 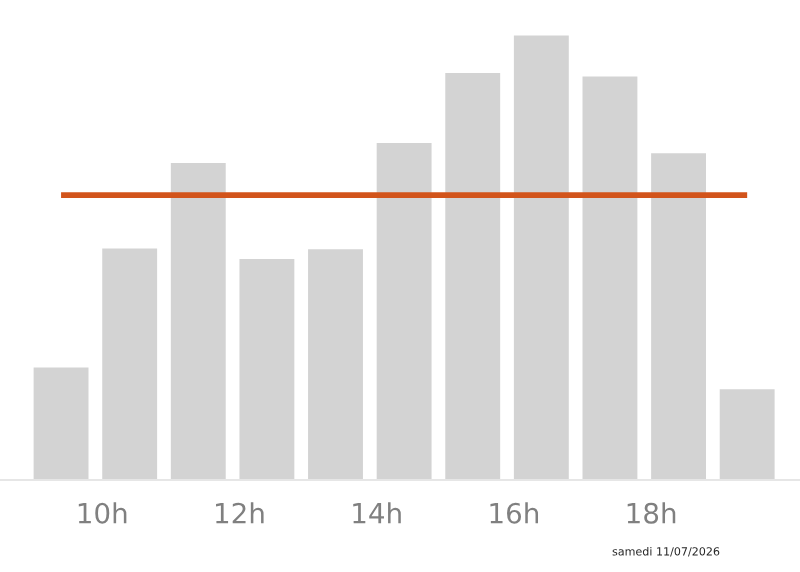 I want to click on x-tick-label: 12h, so click(x=240, y=513).